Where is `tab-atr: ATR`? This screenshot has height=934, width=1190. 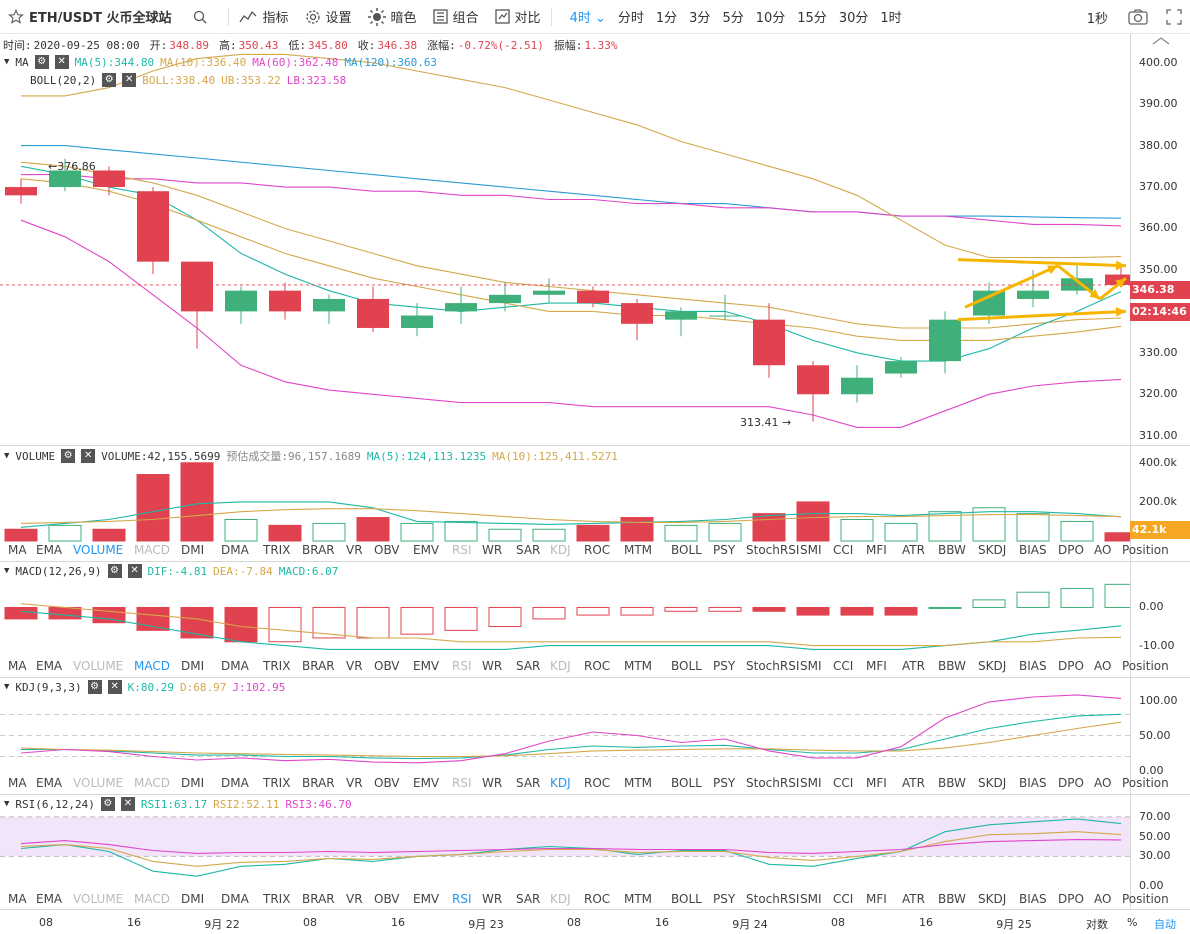
tab-atr: ATR is located at coordinates (913, 550).